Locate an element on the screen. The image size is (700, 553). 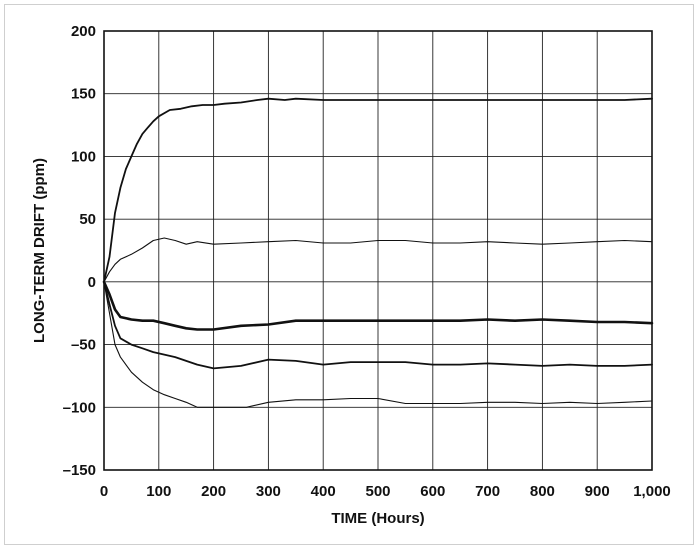
x-tick-label: 500 is located at coordinates (377, 491).